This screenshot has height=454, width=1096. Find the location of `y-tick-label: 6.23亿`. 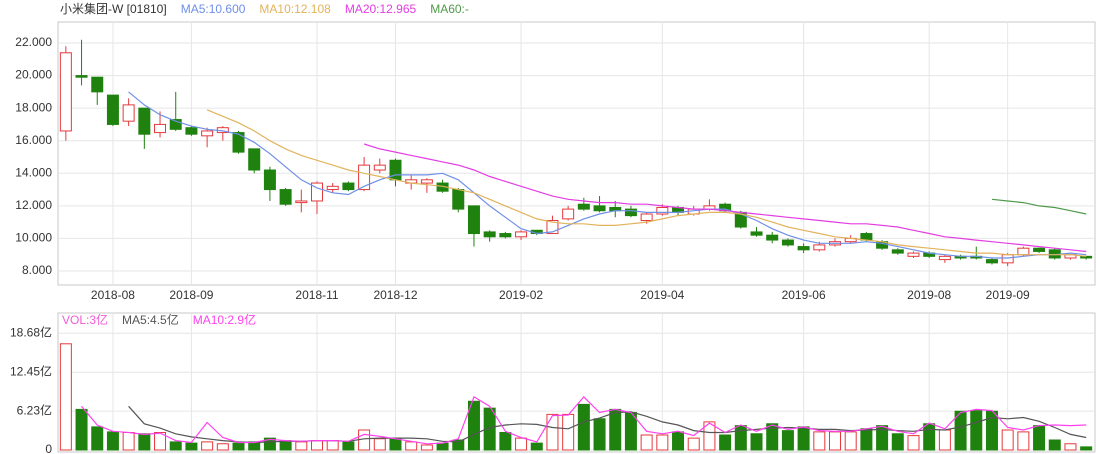

y-tick-label: 6.23亿 is located at coordinates (34, 409).